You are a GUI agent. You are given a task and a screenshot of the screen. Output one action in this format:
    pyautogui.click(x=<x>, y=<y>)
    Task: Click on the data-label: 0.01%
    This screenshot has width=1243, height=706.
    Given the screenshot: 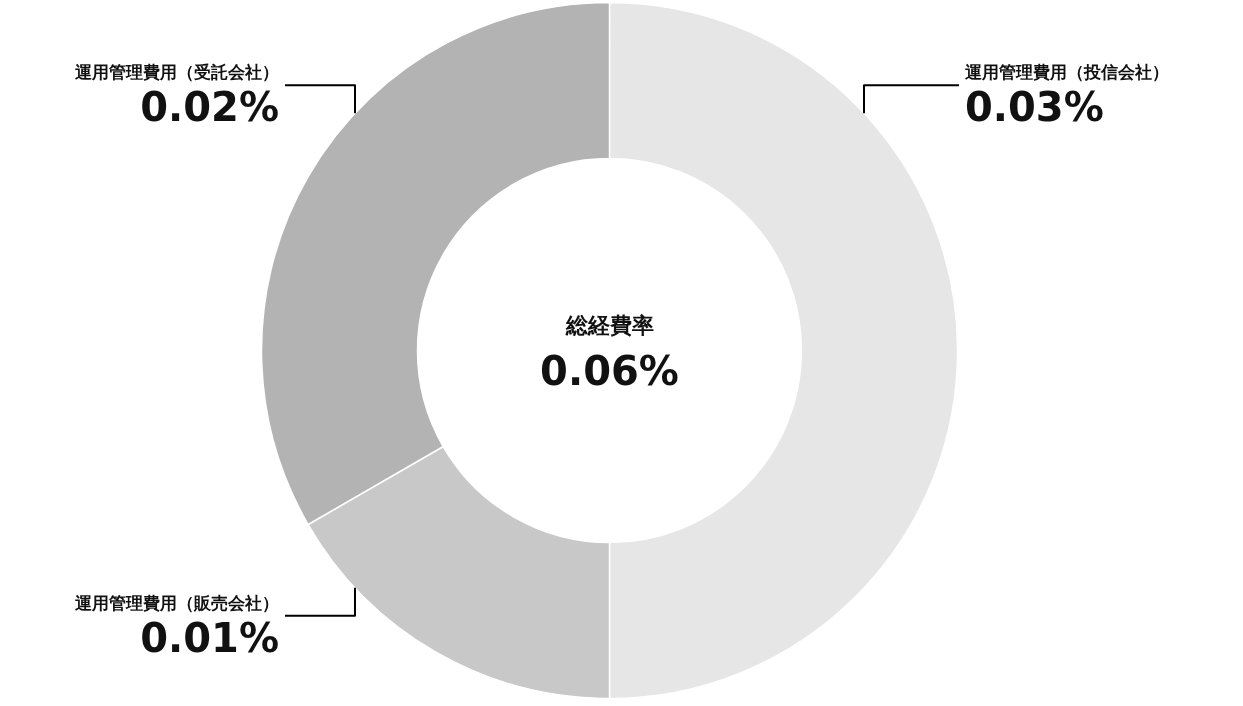 What is the action you would take?
    pyautogui.click(x=209, y=637)
    